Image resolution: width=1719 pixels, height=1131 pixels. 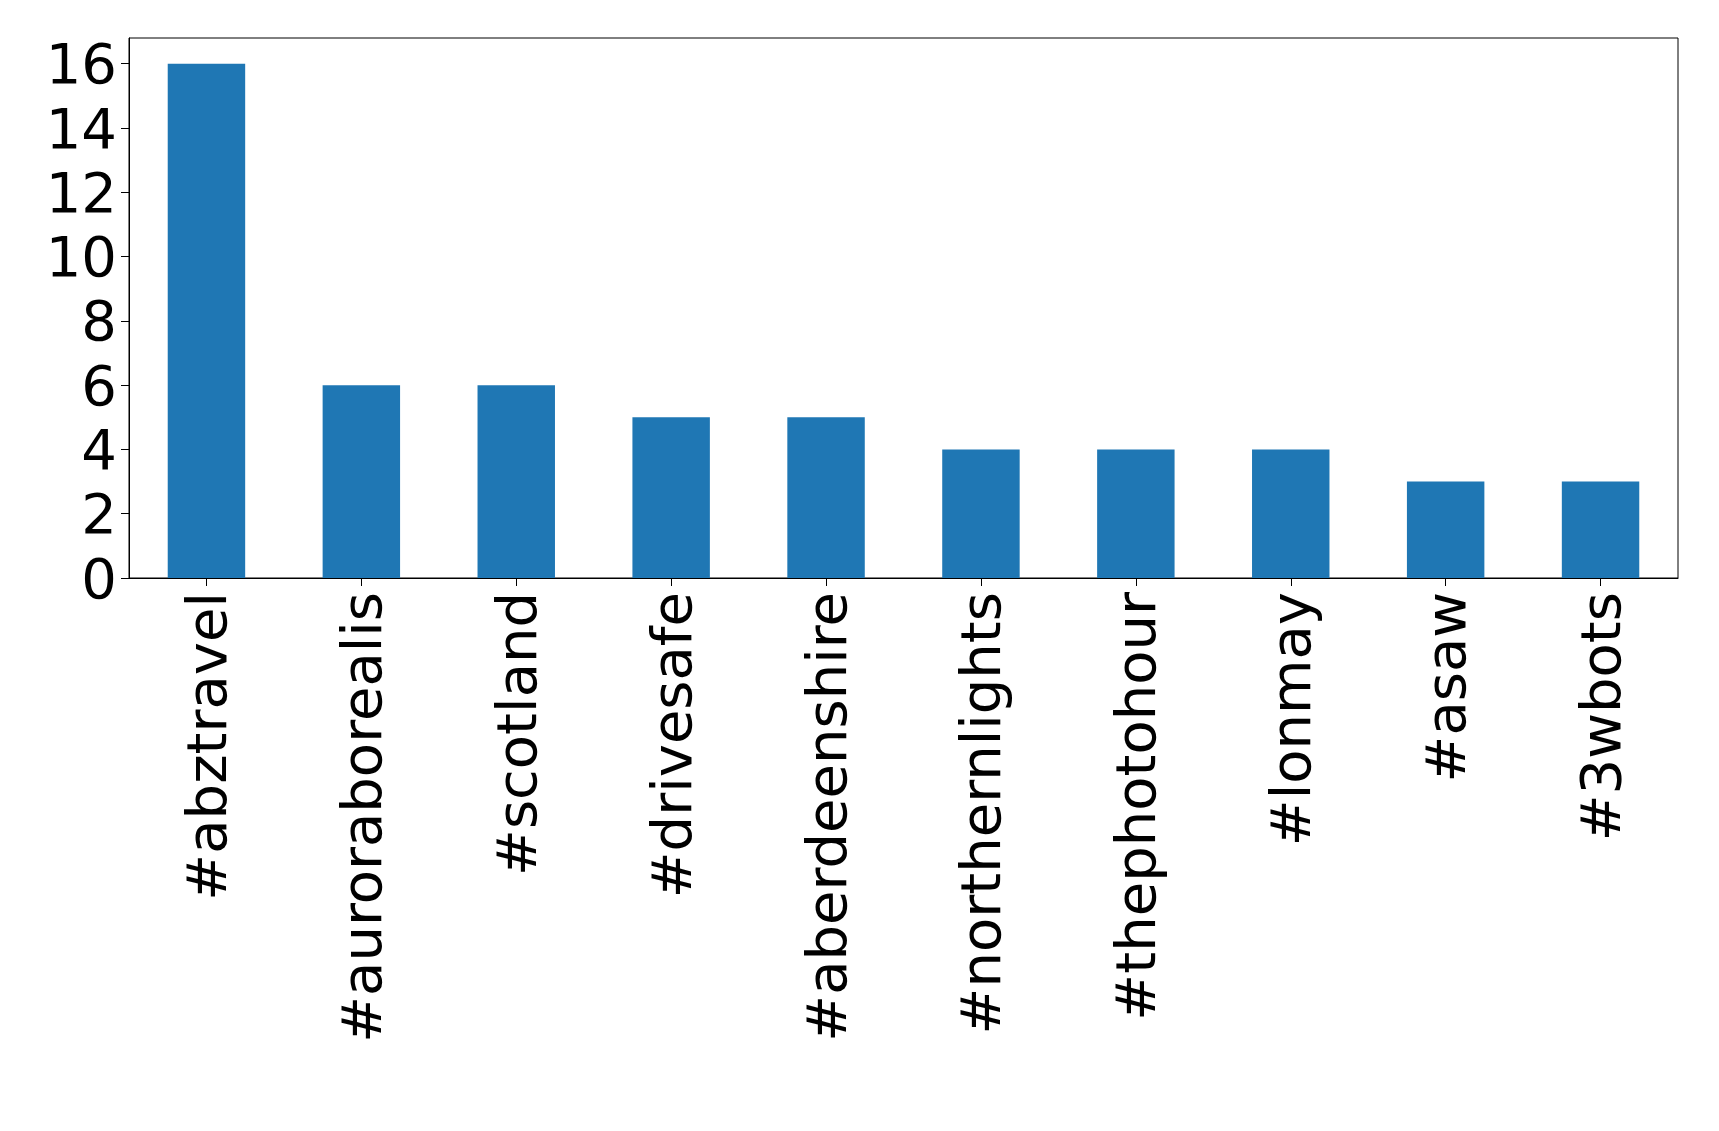 What do you see at coordinates (81, 257) in the screenshot?
I see `y-tick-label: 10` at bounding box center [81, 257].